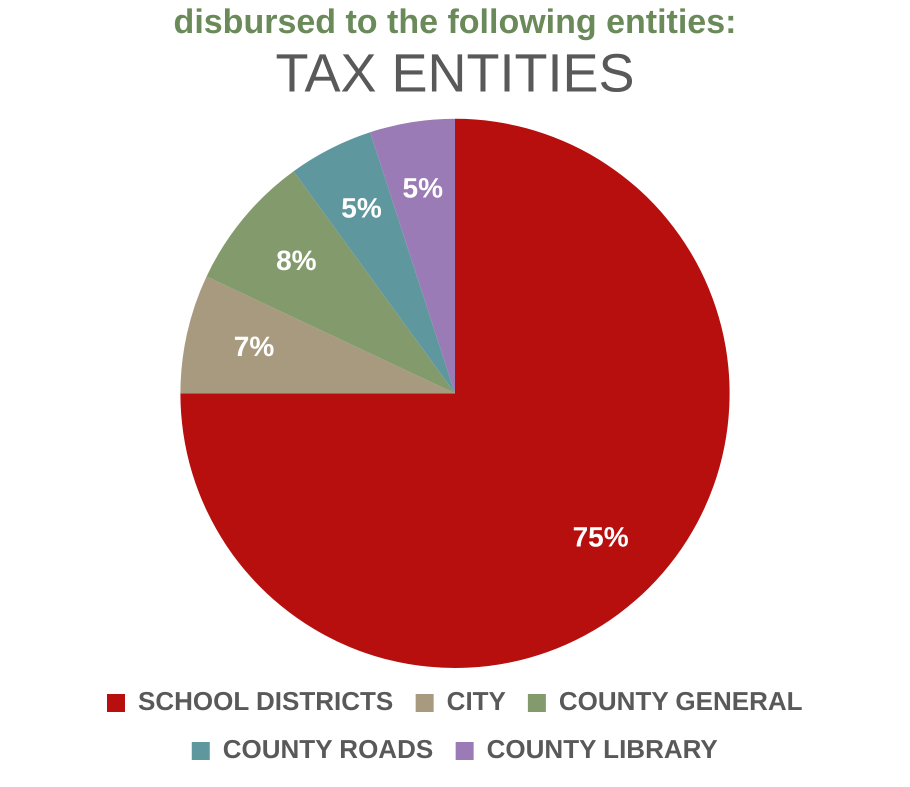 This screenshot has width=910, height=787. I want to click on legend-label: SCHOOL DISTRICTS, so click(266, 701).